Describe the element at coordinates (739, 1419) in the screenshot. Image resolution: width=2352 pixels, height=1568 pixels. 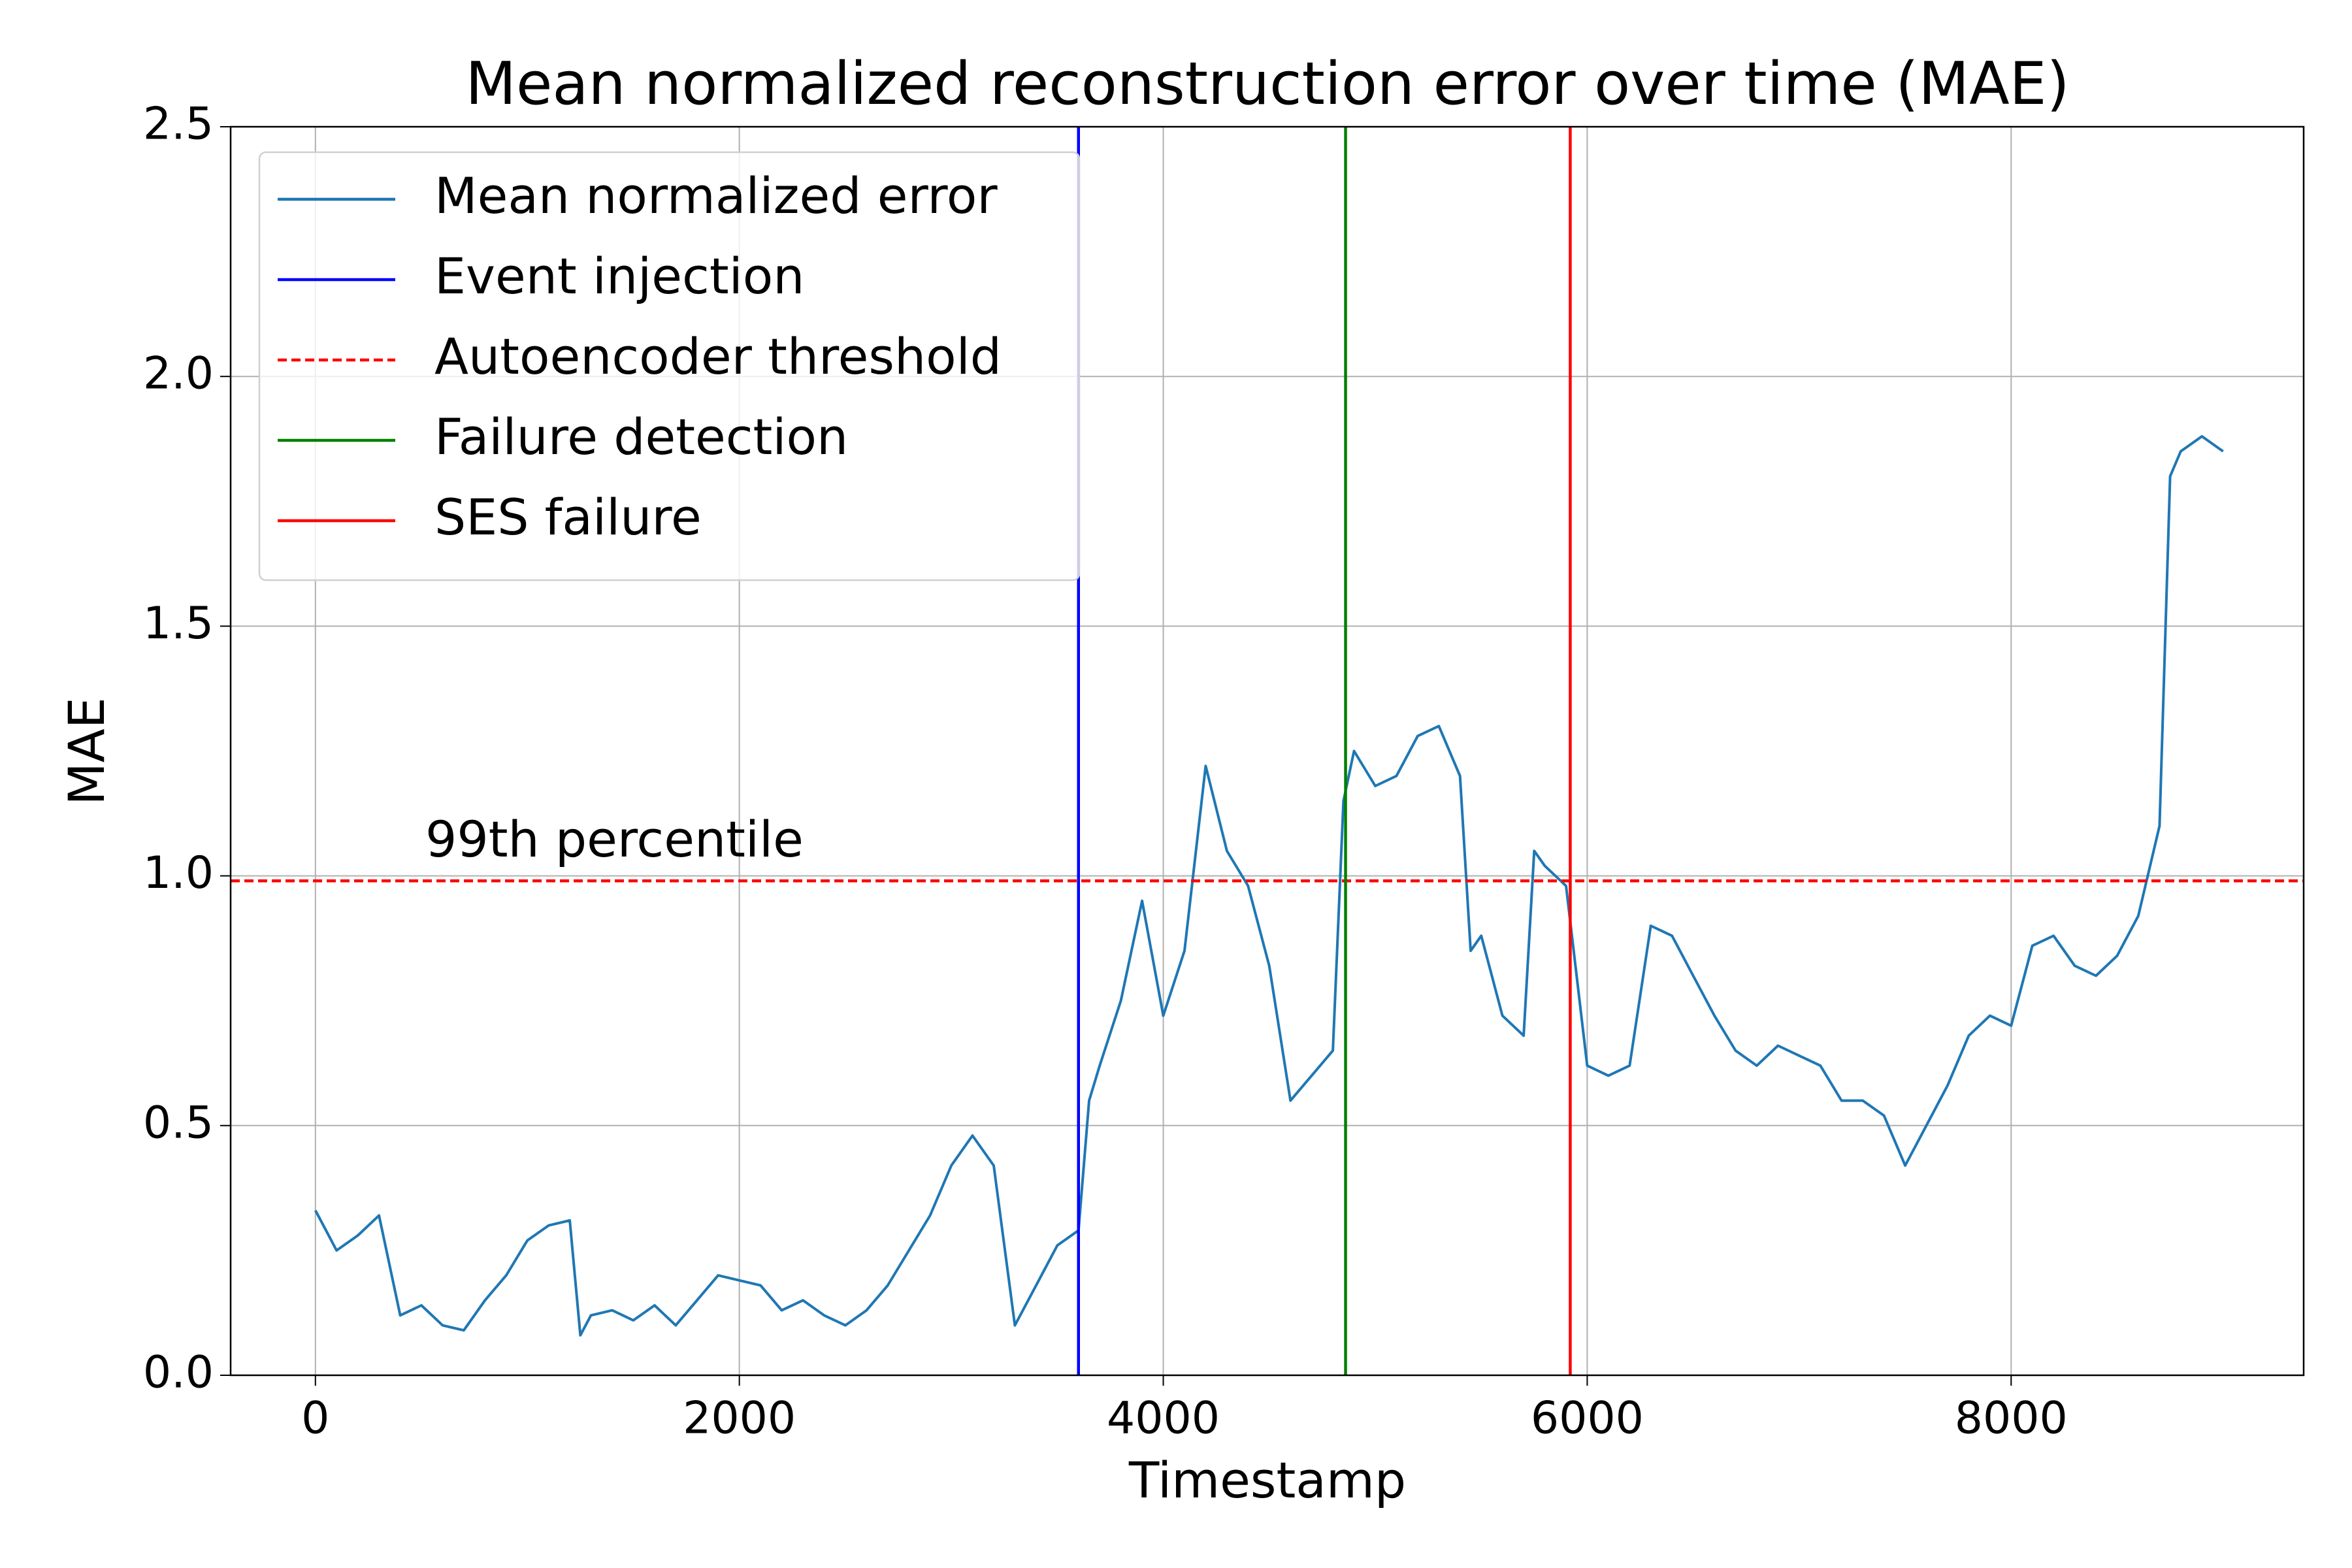
I see `x-tick-label: 2000` at that location.